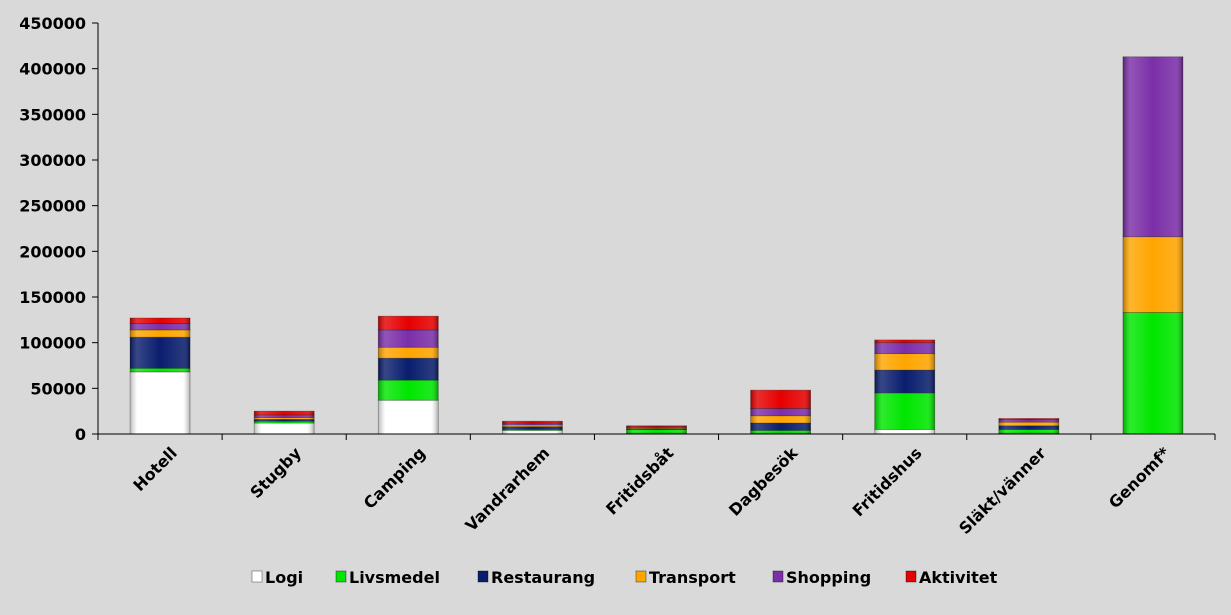  I want to click on x-category-label: Camping, so click(394, 477).